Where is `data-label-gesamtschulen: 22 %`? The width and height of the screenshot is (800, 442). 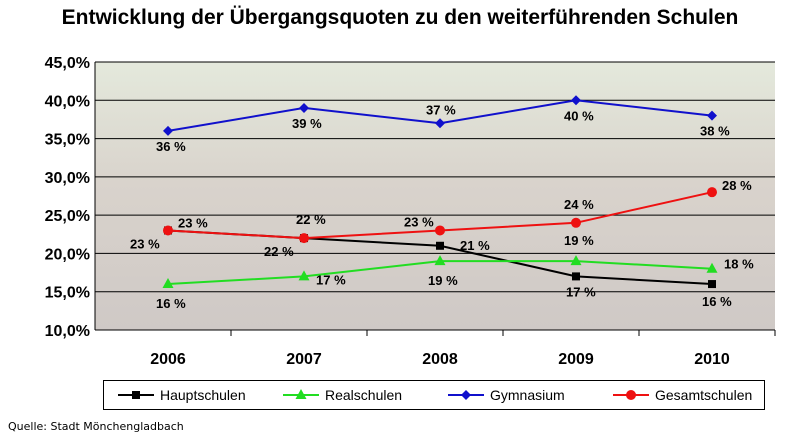
data-label-gesamtschulen: 22 % is located at coordinates (311, 219).